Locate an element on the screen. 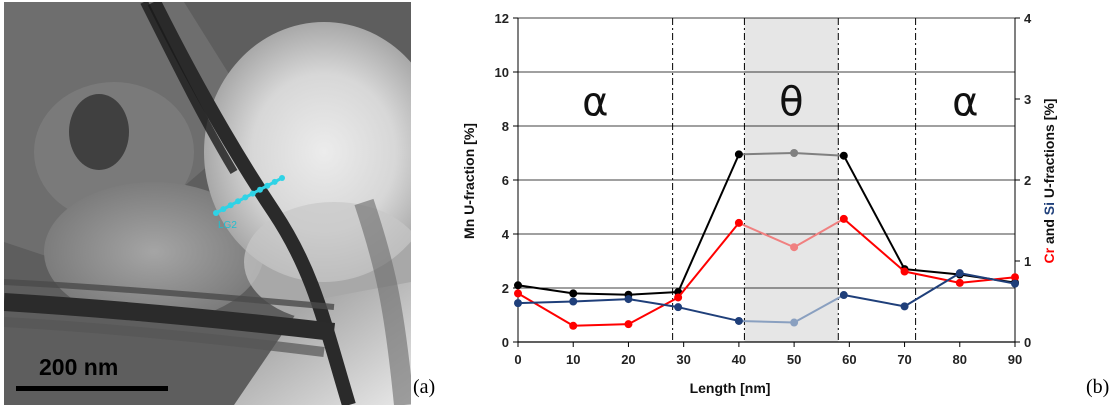  y-left-tick-label: 0 is located at coordinates (505, 342).